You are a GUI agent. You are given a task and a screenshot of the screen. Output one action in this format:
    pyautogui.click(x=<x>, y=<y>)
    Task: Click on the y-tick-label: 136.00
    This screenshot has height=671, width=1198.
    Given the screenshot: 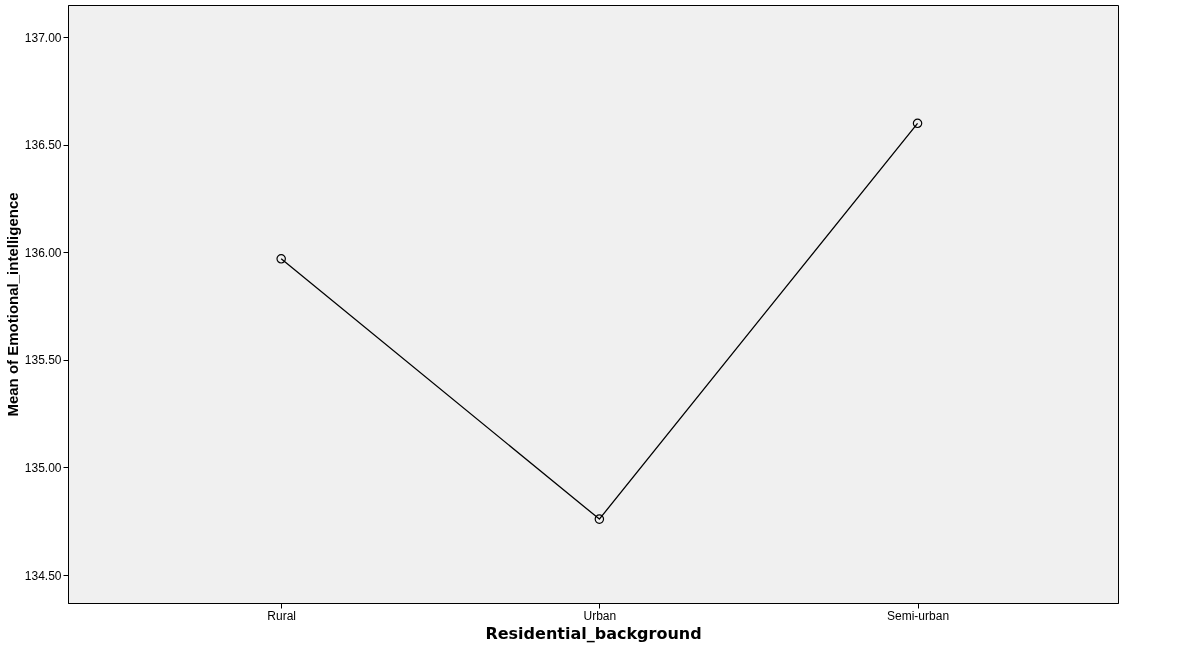 What is the action you would take?
    pyautogui.click(x=43, y=252)
    